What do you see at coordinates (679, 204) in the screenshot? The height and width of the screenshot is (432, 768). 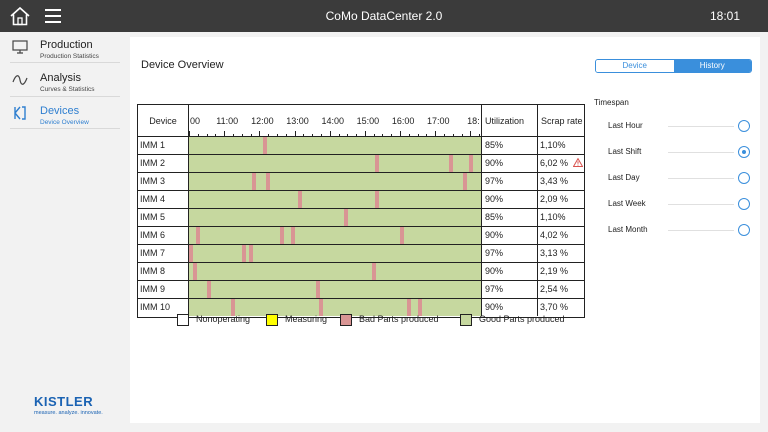 I see `timespan-option: Last Week` at bounding box center [679, 204].